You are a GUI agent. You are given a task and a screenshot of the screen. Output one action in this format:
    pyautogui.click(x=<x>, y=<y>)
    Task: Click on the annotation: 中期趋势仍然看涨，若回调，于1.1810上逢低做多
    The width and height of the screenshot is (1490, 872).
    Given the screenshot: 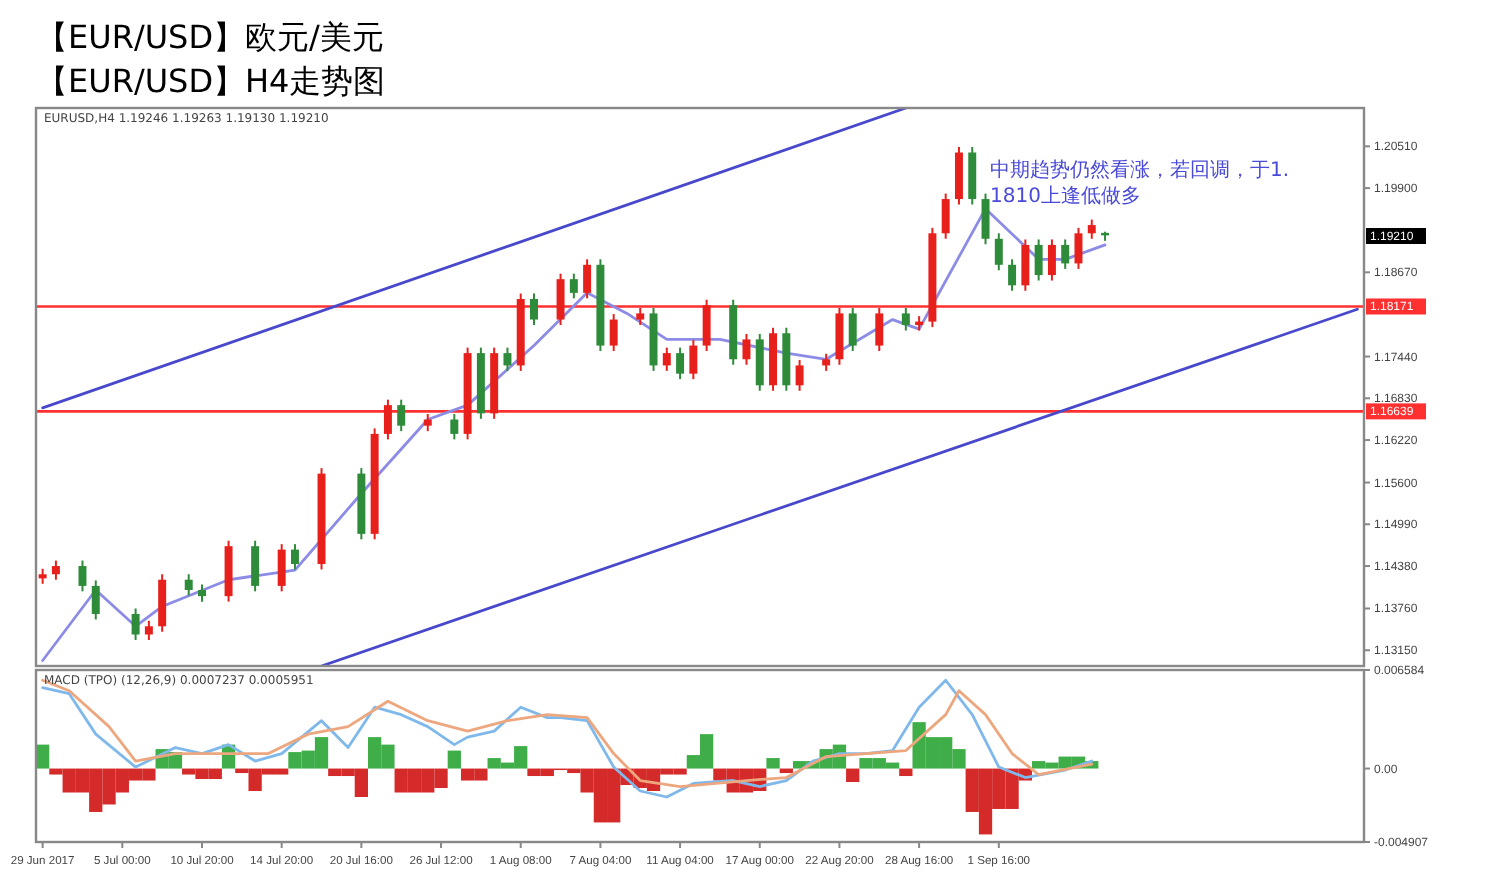 What is the action you would take?
    pyautogui.click(x=1140, y=183)
    